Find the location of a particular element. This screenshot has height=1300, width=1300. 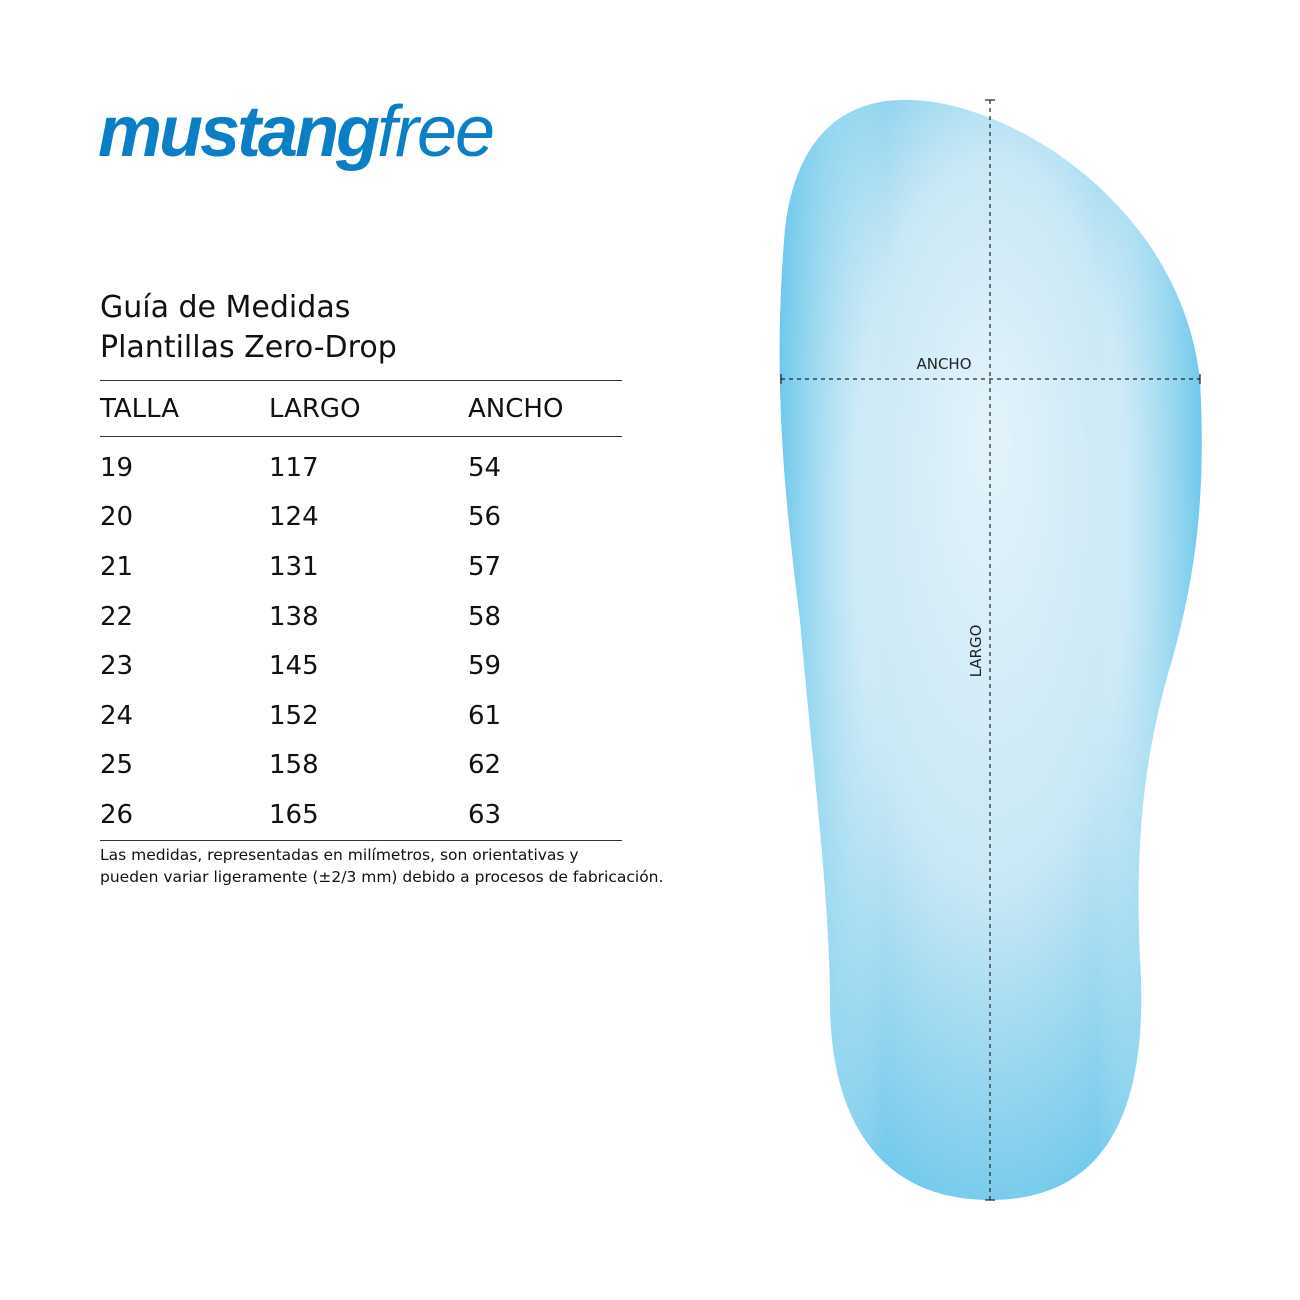

cell-largo: 152 is located at coordinates (294, 715).